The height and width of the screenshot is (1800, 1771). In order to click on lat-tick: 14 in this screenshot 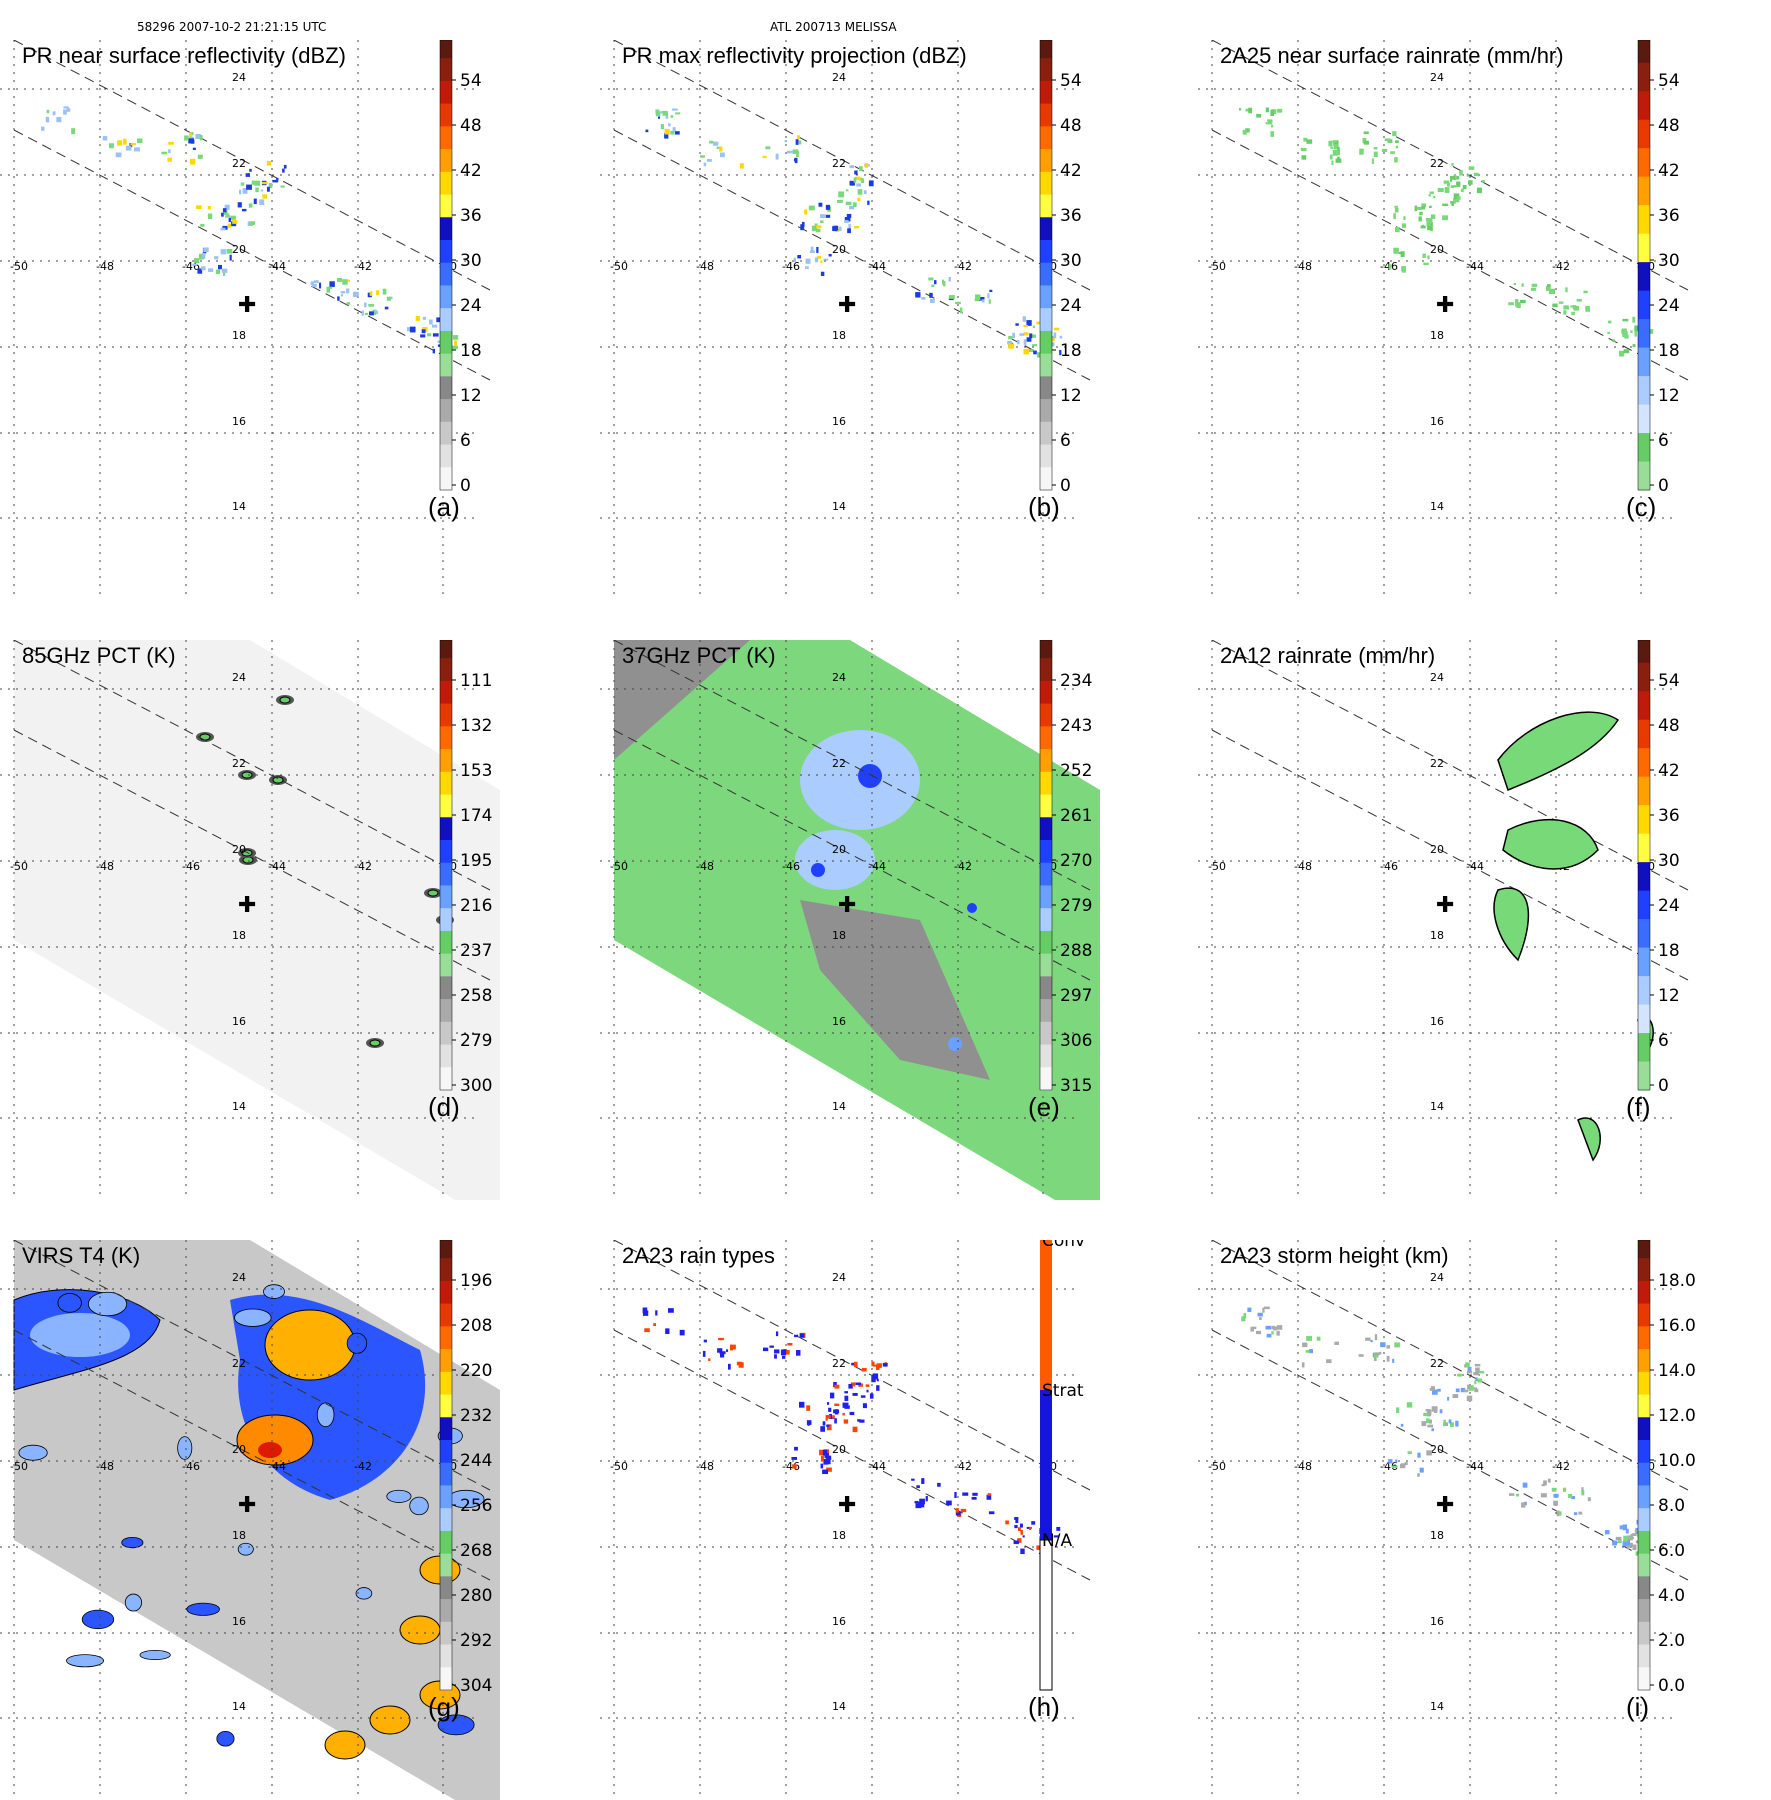, I will do `click(239, 1706)`.